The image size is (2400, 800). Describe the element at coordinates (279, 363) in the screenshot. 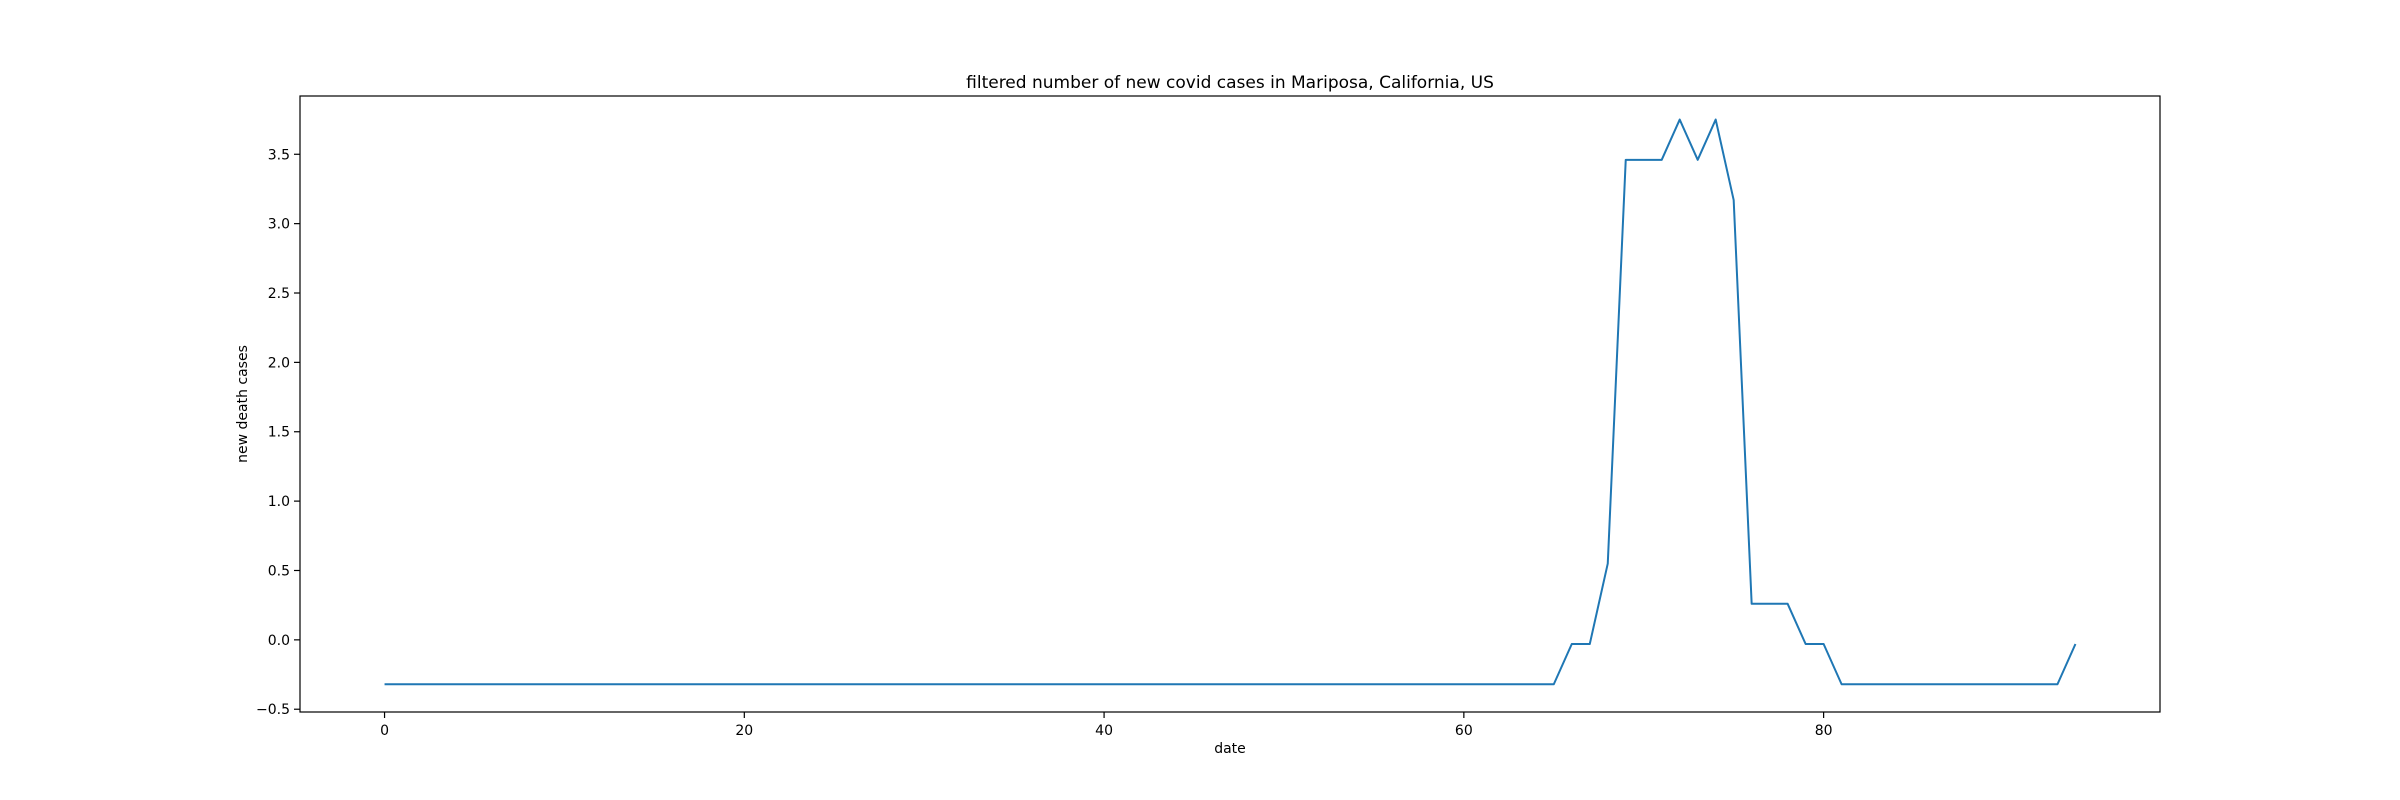

I see `y-tick-label: 2.0` at that location.